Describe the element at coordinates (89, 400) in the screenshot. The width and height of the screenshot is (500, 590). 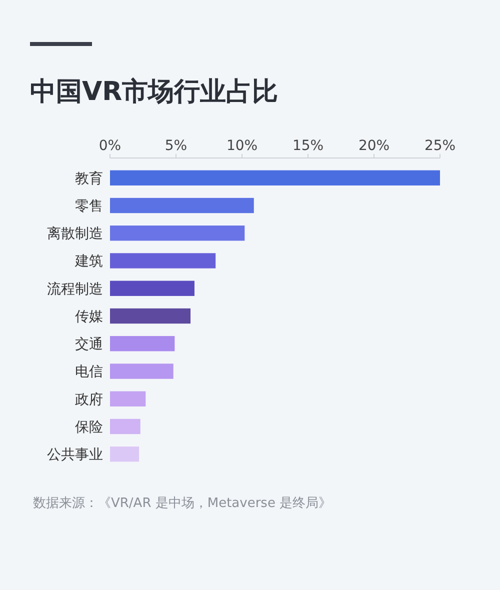
I see `y-tick-label: 政府` at that location.